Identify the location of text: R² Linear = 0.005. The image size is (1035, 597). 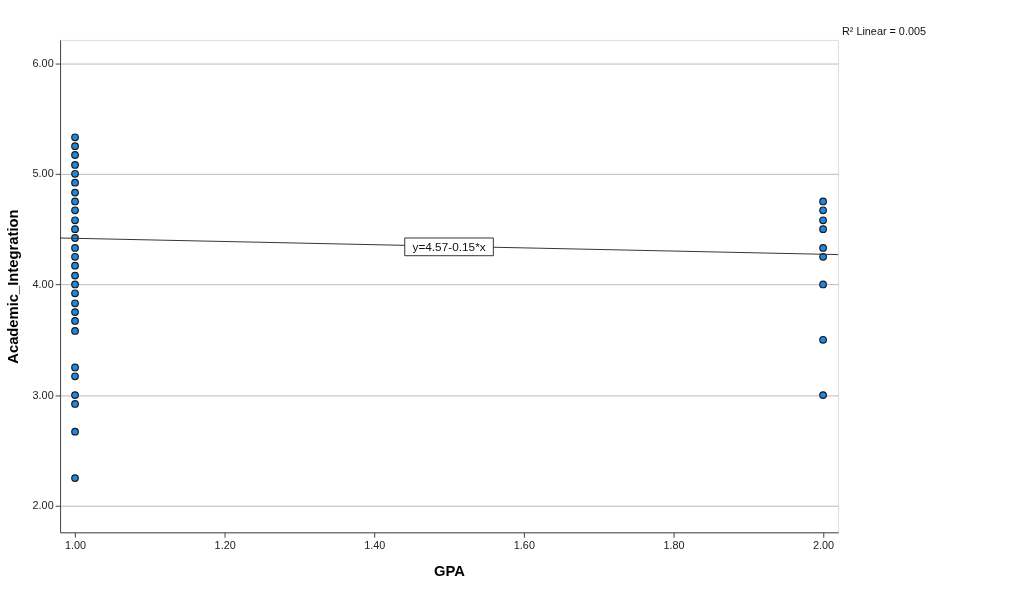
(883, 31).